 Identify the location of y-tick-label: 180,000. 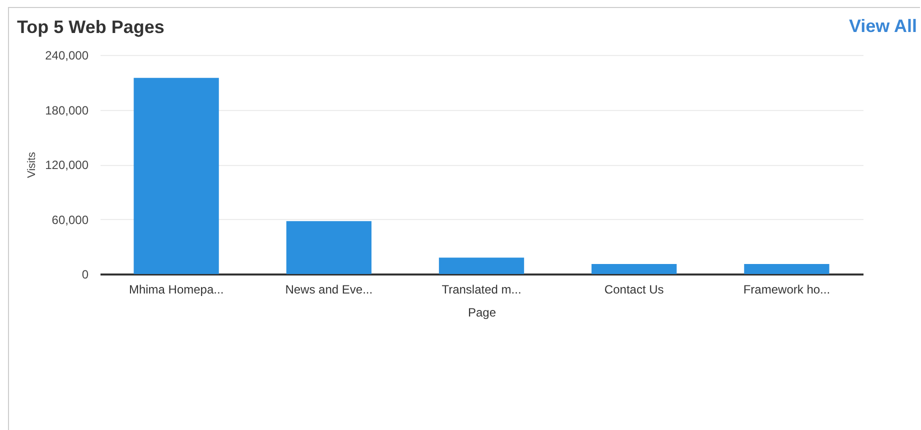
(67, 110).